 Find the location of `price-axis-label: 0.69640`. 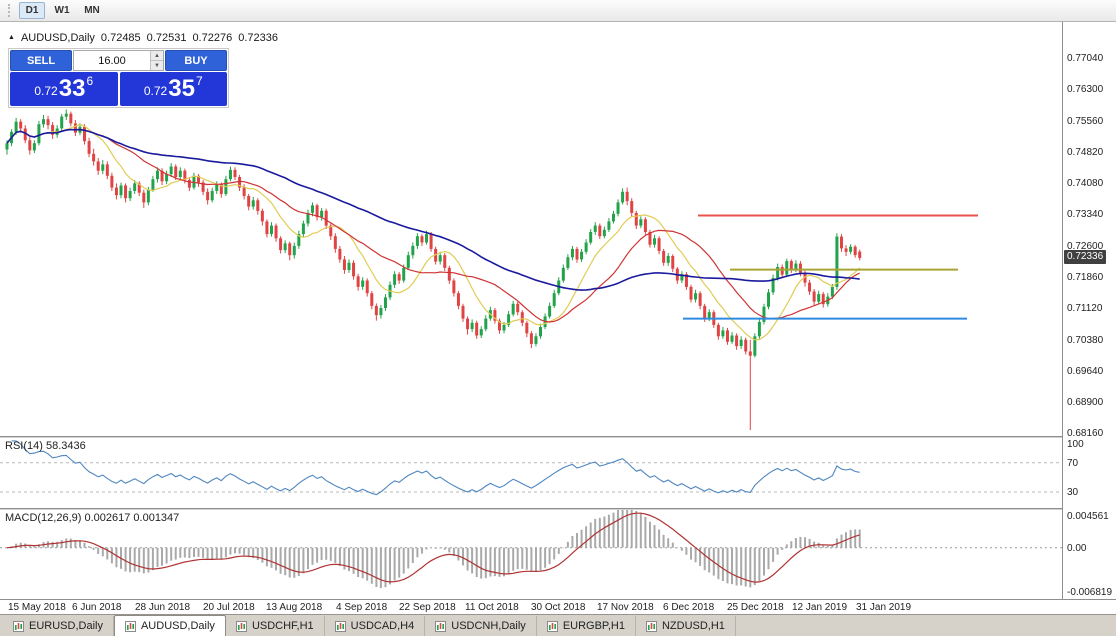

price-axis-label: 0.69640 is located at coordinates (1085, 371).